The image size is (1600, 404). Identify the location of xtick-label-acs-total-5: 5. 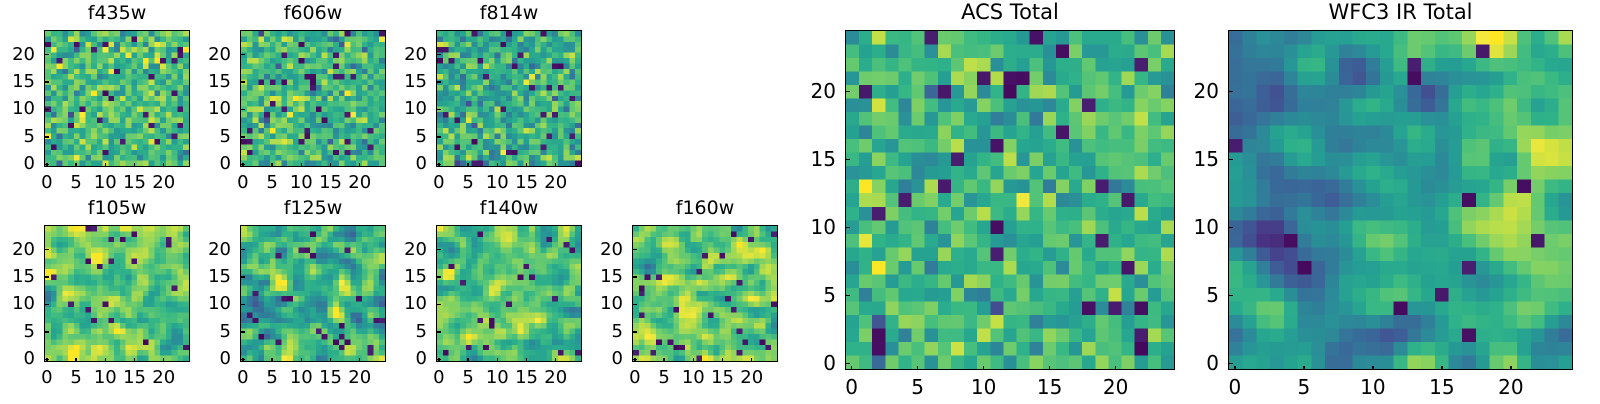
(917, 387).